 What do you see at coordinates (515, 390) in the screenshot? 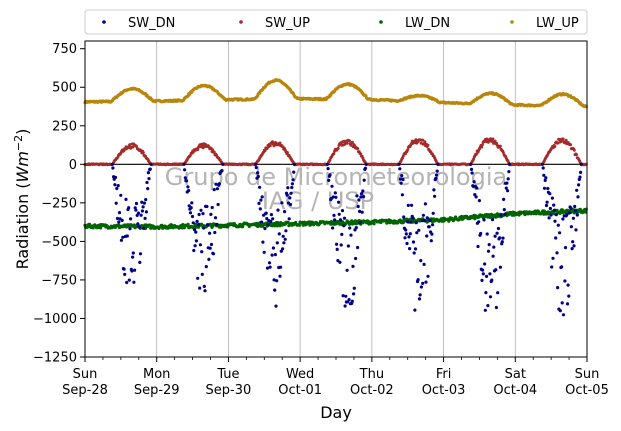
I see `x-tick-label-date: Oct-04` at bounding box center [515, 390].